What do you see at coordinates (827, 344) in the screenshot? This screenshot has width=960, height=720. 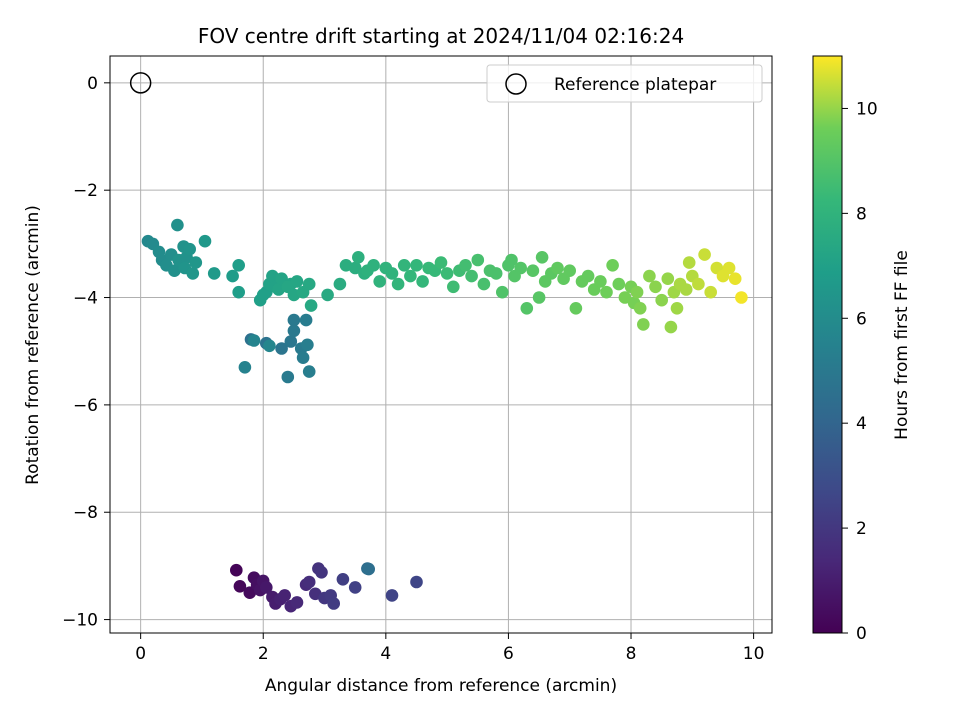 I see `colorbar-gradient` at bounding box center [827, 344].